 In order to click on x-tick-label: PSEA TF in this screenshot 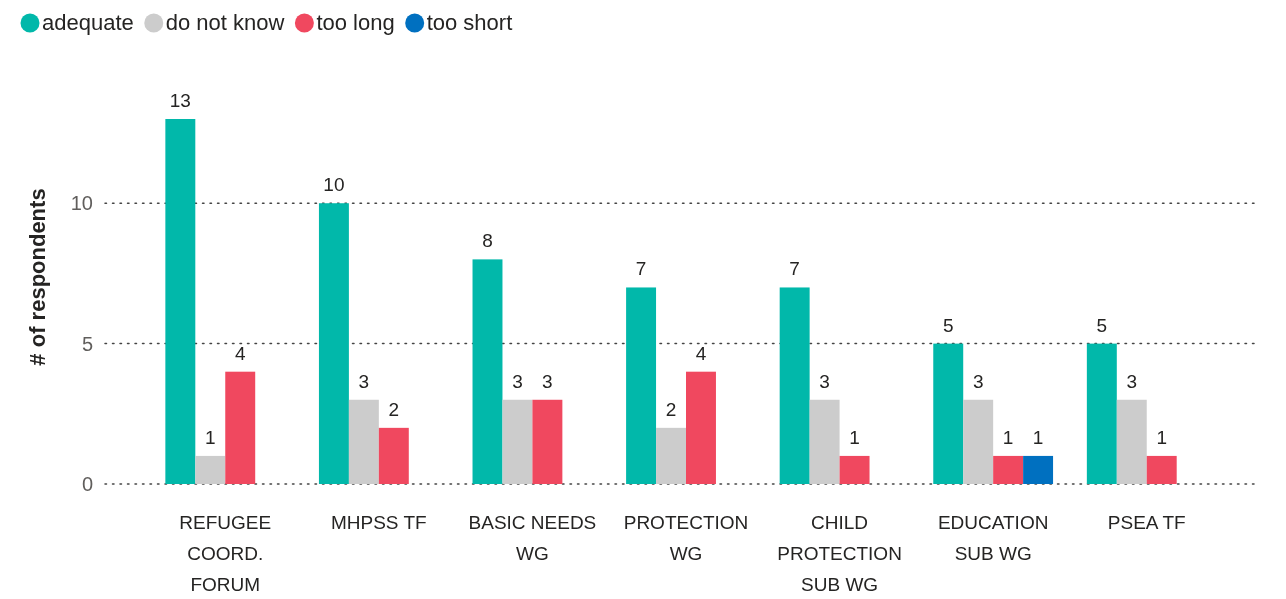, I will do `click(1146, 522)`.